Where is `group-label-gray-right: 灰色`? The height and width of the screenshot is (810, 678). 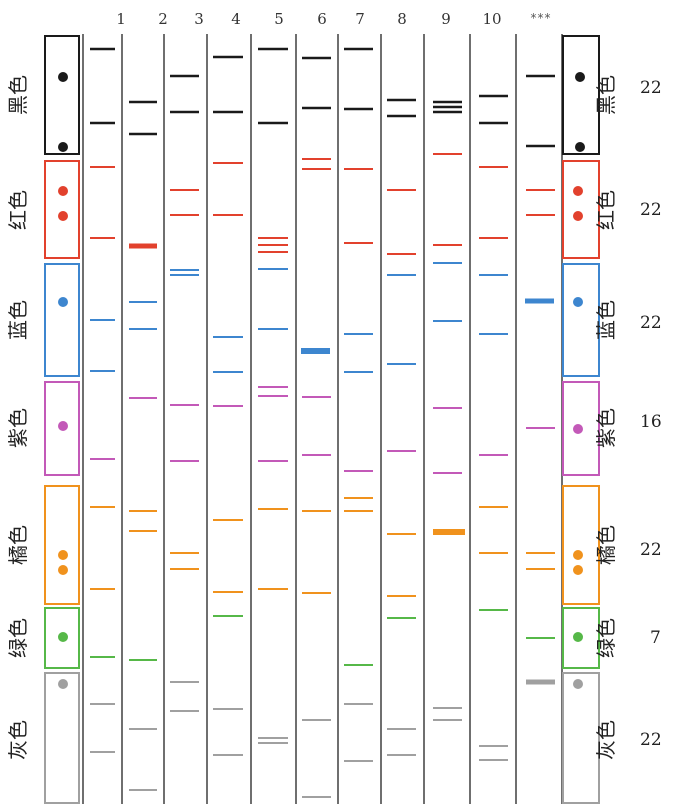
group-label-gray-right: 灰色 is located at coordinates (606, 740).